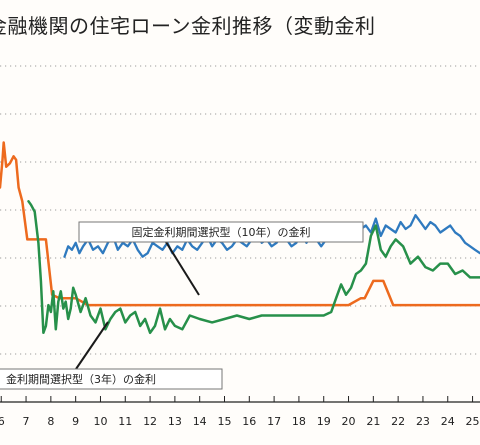 Image resolution: width=480 pixels, height=445 pixels. What do you see at coordinates (240, 412) in the screenshot?
I see `x-axis-ticks: 6 7 8 9 10 11 12 13 14 15 16 17 18 19 20 21 22 23 24 25` at bounding box center [240, 412].